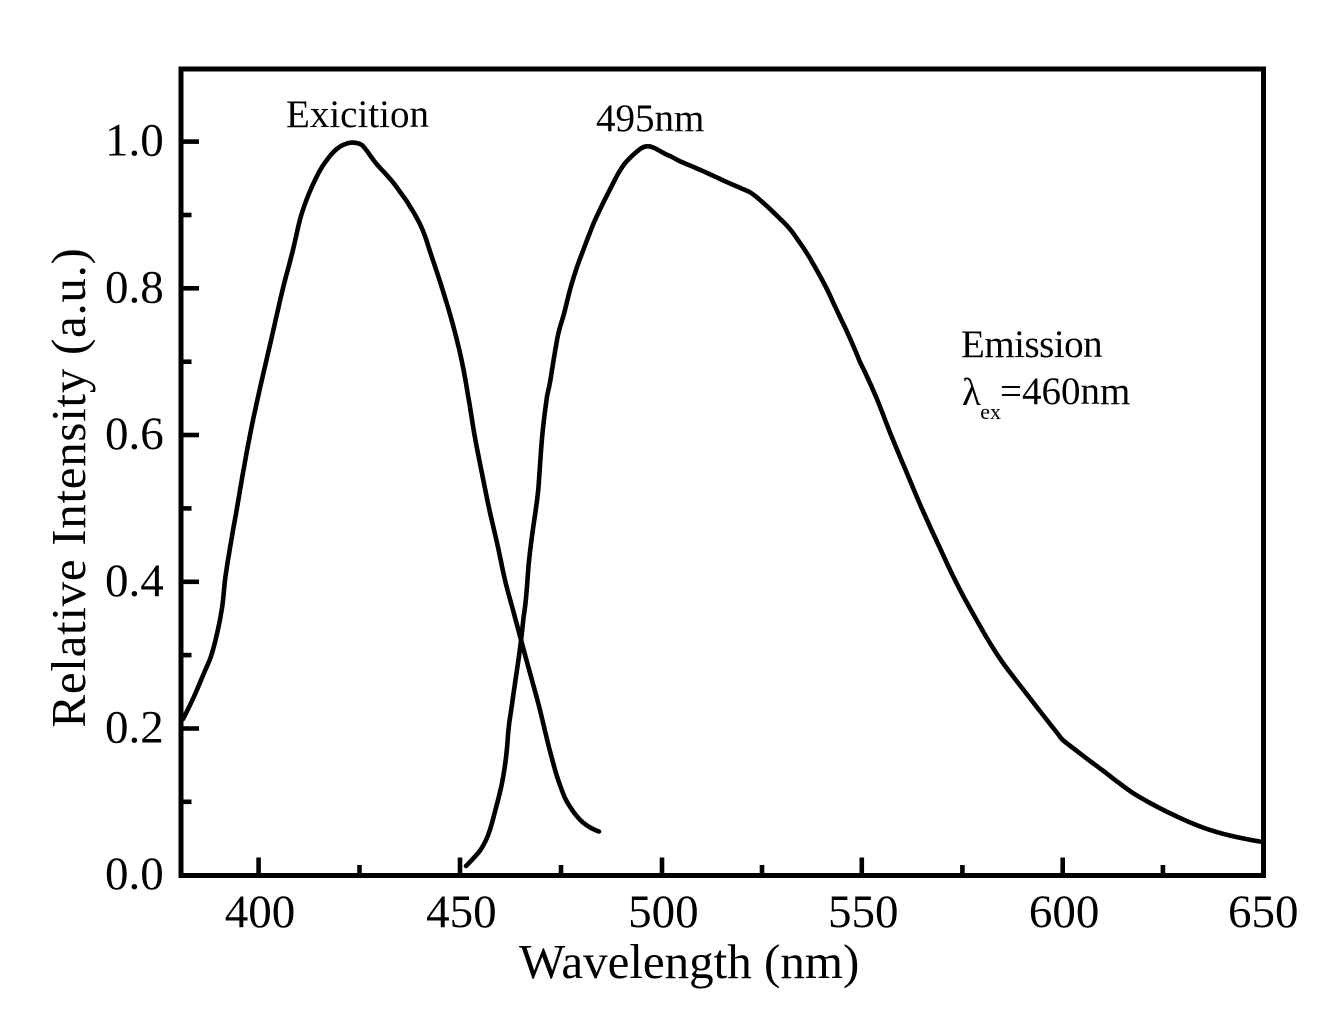 This screenshot has width=1340, height=1025. What do you see at coordinates (134, 581) in the screenshot?
I see `svg-text: 0.4` at bounding box center [134, 581].